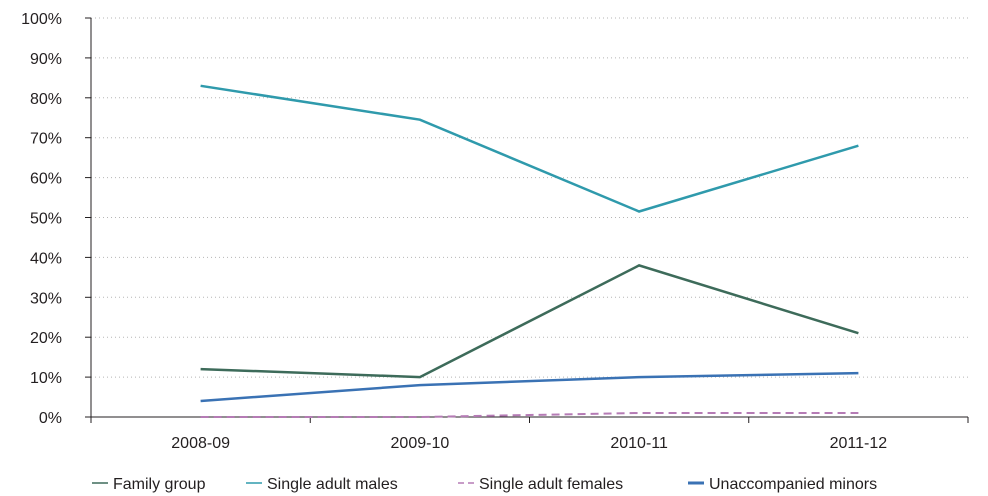 This screenshot has height=496, width=988. Describe the element at coordinates (420, 443) in the screenshot. I see `x-tick-label: 2009-10` at that location.